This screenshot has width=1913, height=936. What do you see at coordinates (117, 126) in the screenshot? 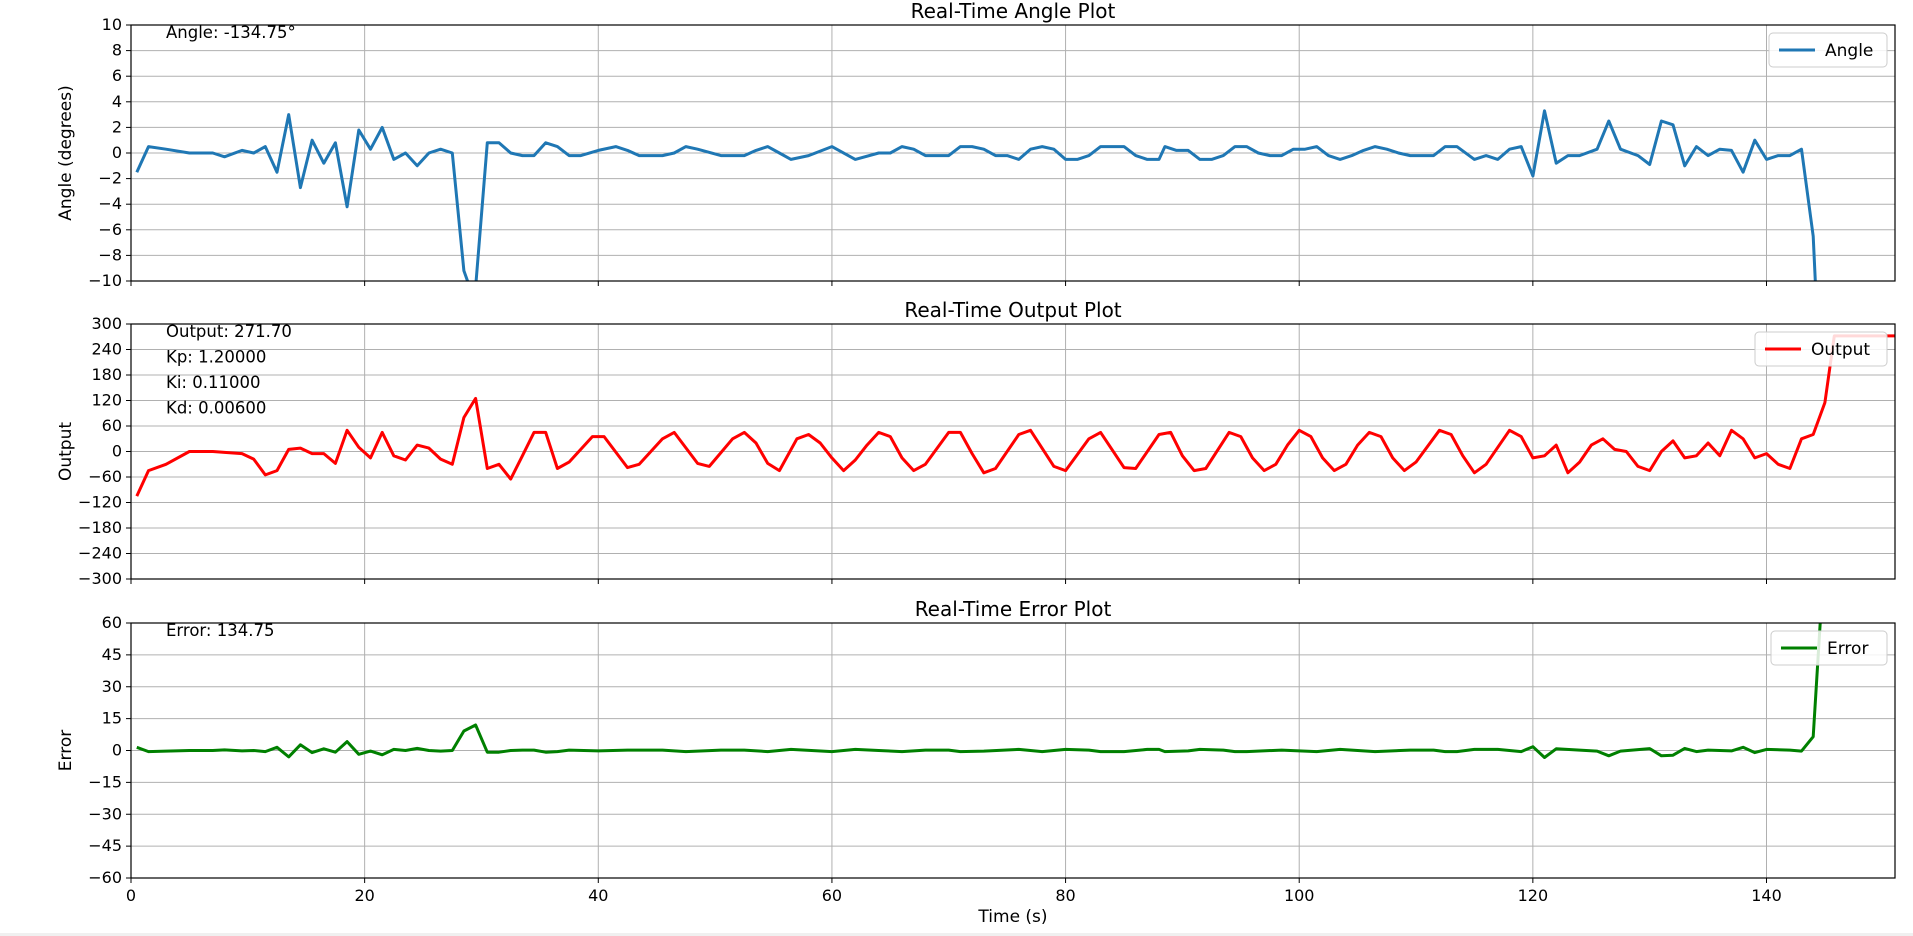
I see `y-tick-label: 2` at bounding box center [117, 126].